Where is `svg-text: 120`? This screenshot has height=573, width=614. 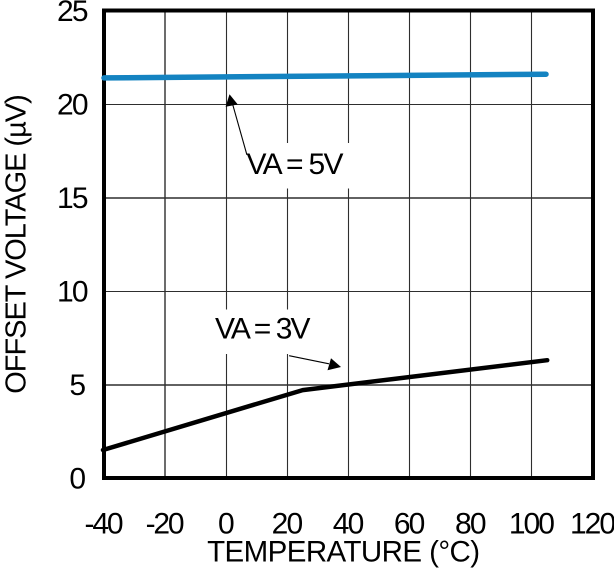 svg-text: 120 is located at coordinates (592, 523).